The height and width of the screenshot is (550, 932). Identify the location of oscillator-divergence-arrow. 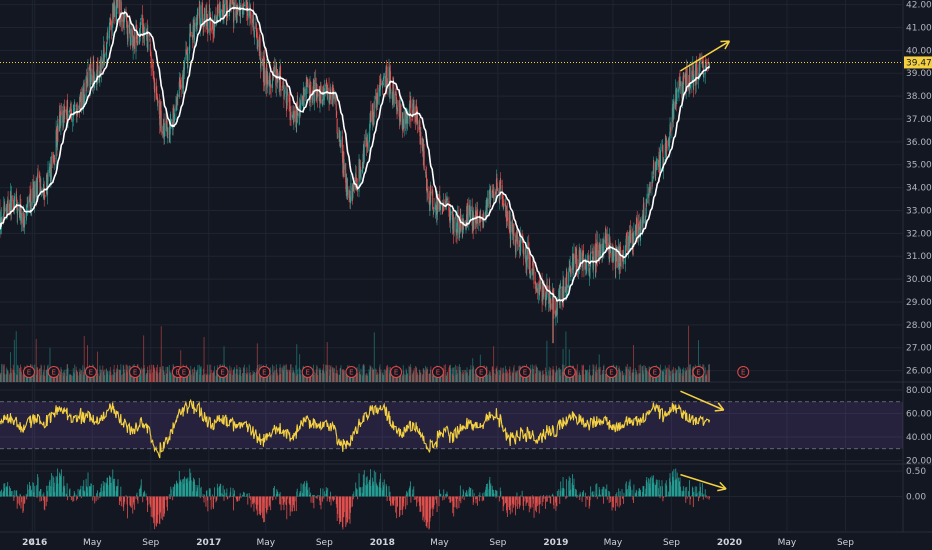
(702, 401).